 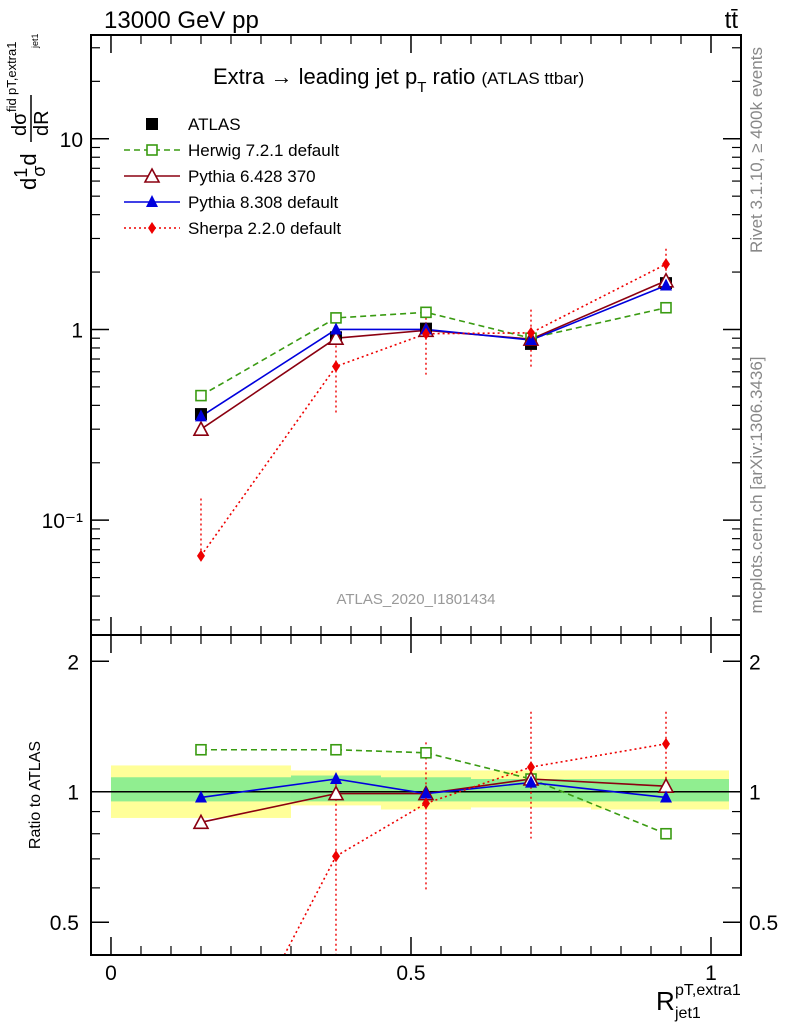 I want to click on legend-marker-sherpa-2-2-0-default, so click(x=152, y=228).